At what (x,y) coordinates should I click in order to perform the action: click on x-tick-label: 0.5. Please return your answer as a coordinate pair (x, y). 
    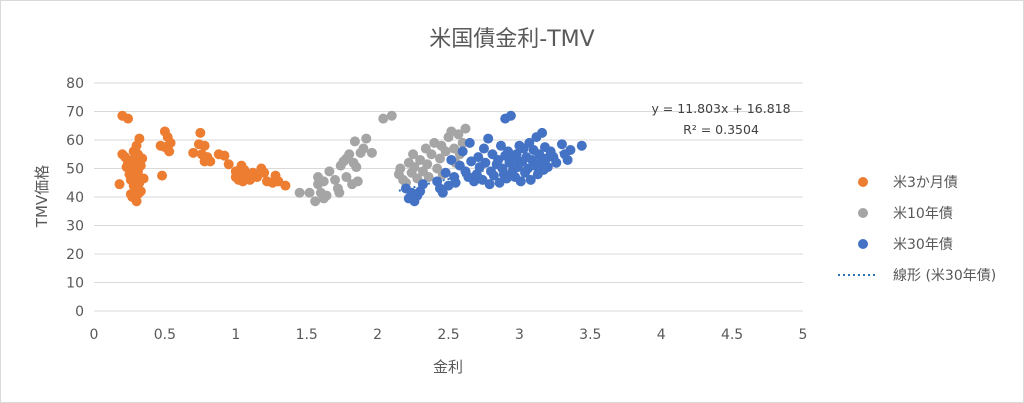
    Looking at the image, I should click on (165, 335).